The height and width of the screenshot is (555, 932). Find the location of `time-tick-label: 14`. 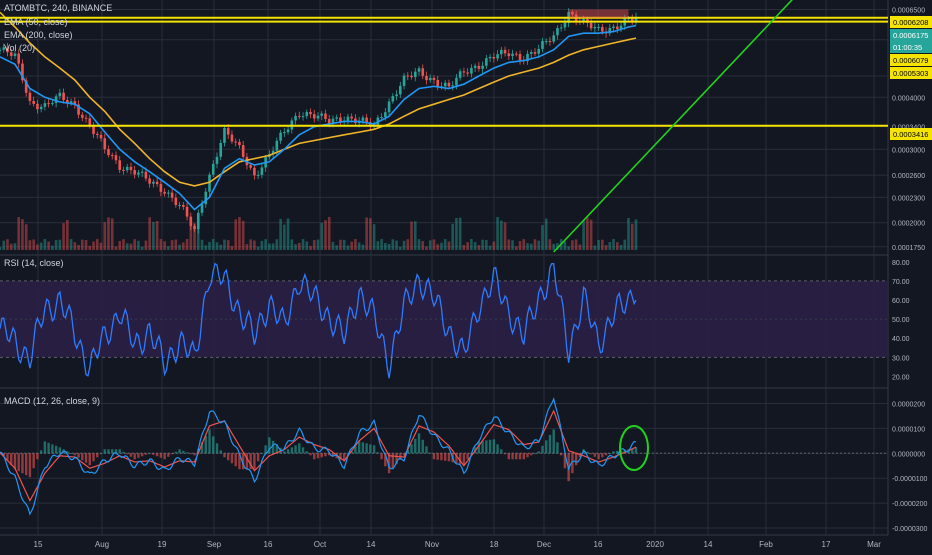

time-tick-label: 14 is located at coordinates (371, 544).